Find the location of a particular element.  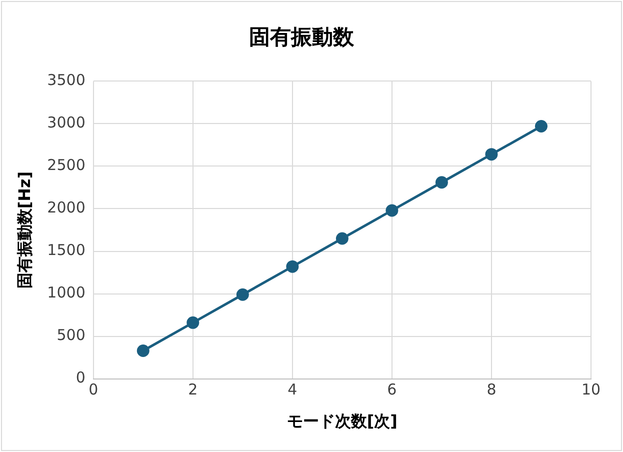

x-axis-title: モード次数[次] is located at coordinates (342, 421).